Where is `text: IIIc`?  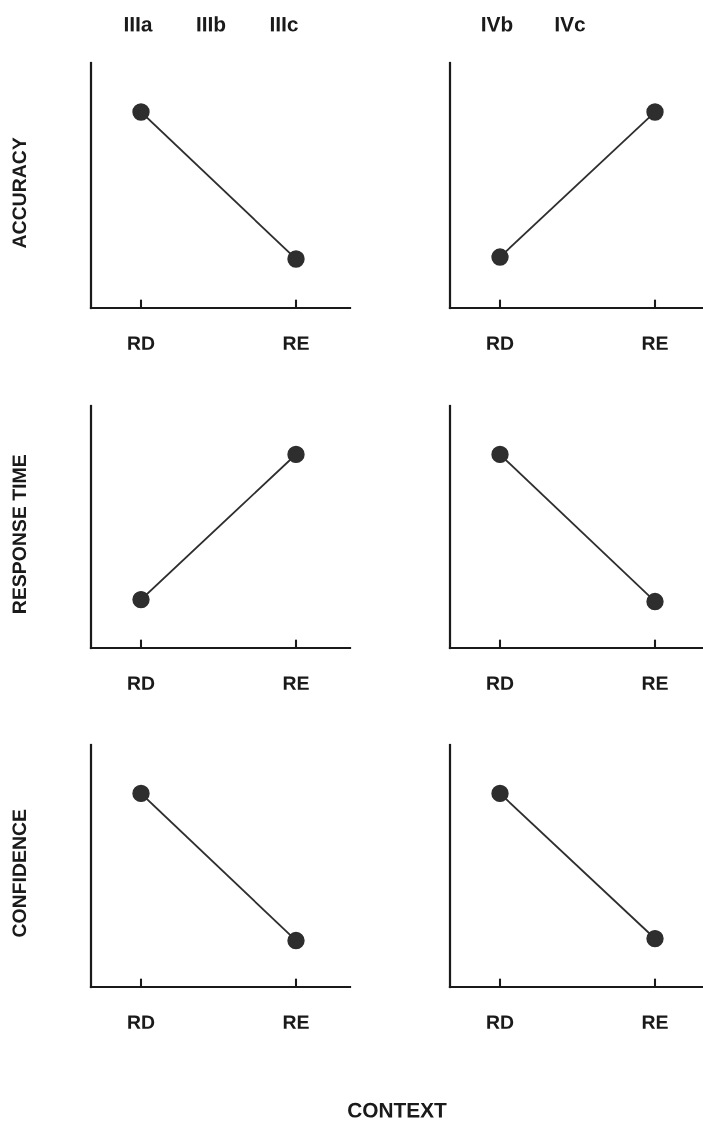 text: IIIc is located at coordinates (284, 24).